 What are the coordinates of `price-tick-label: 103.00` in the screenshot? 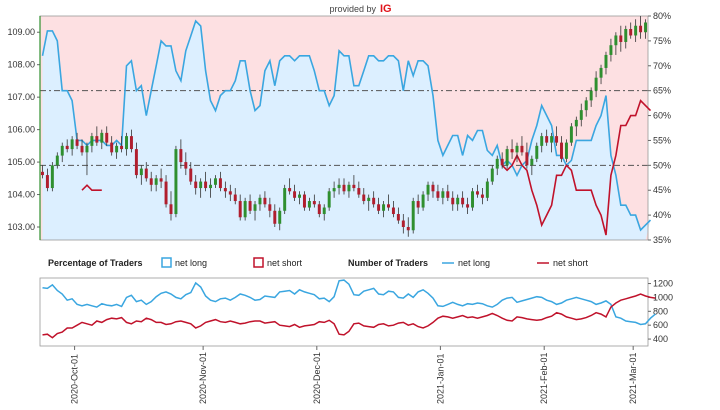 It's located at (21, 227).